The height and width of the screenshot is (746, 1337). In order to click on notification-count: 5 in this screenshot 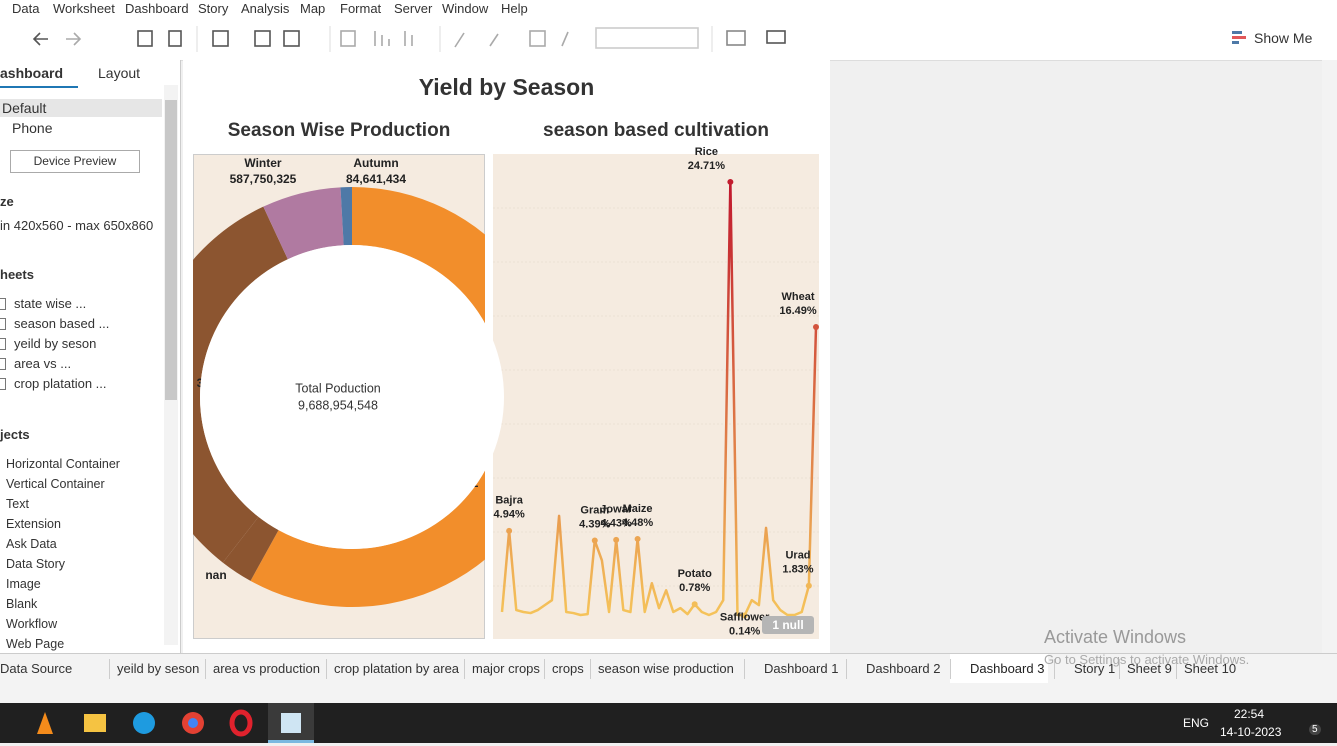, I will do `click(1315, 729)`.